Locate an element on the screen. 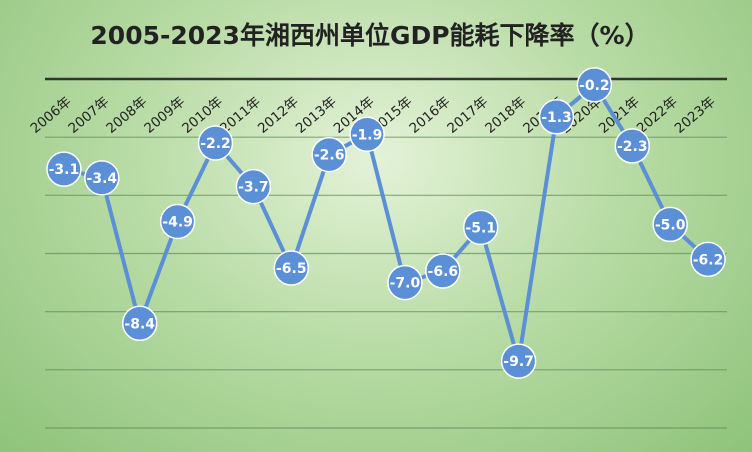  x-tick-label: 2017年 is located at coordinates (467, 115).